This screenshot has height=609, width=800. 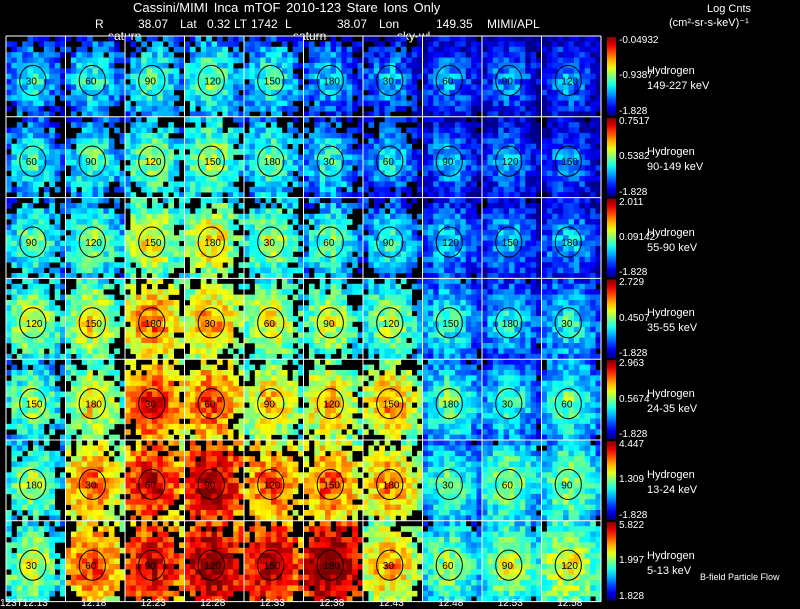 I want to click on panel-r4-c5: 120, so click(x=333, y=400).